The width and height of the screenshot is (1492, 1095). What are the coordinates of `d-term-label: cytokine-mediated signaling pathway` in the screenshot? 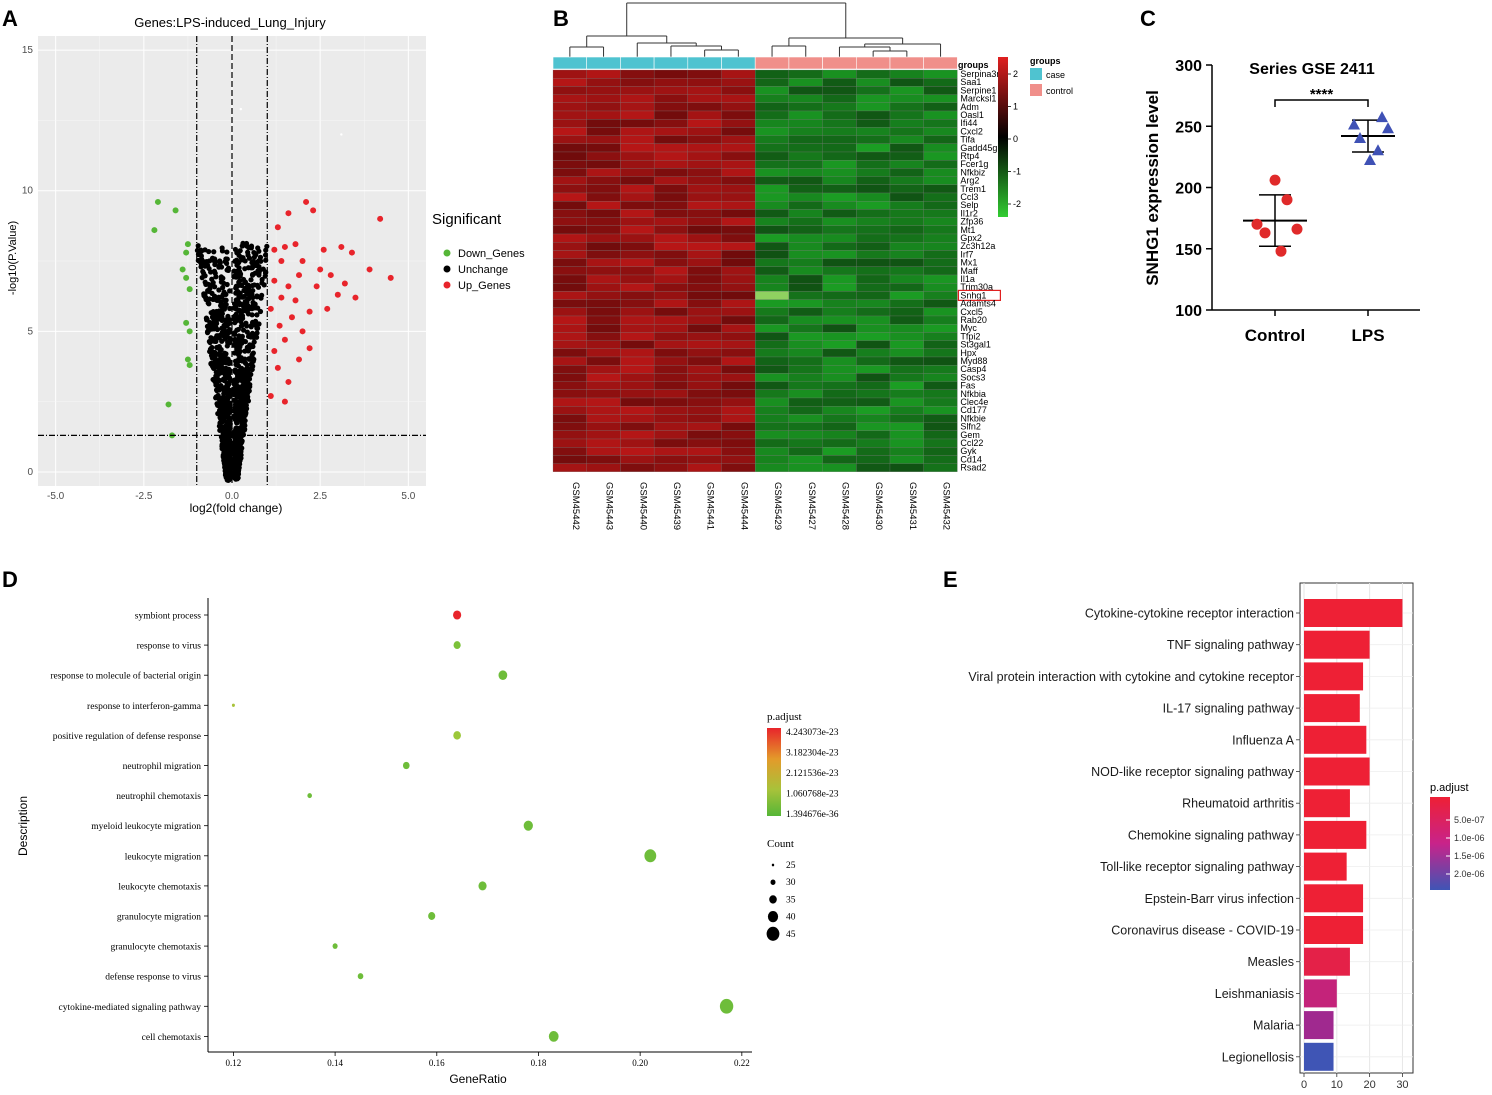 It's located at (130, 1008).